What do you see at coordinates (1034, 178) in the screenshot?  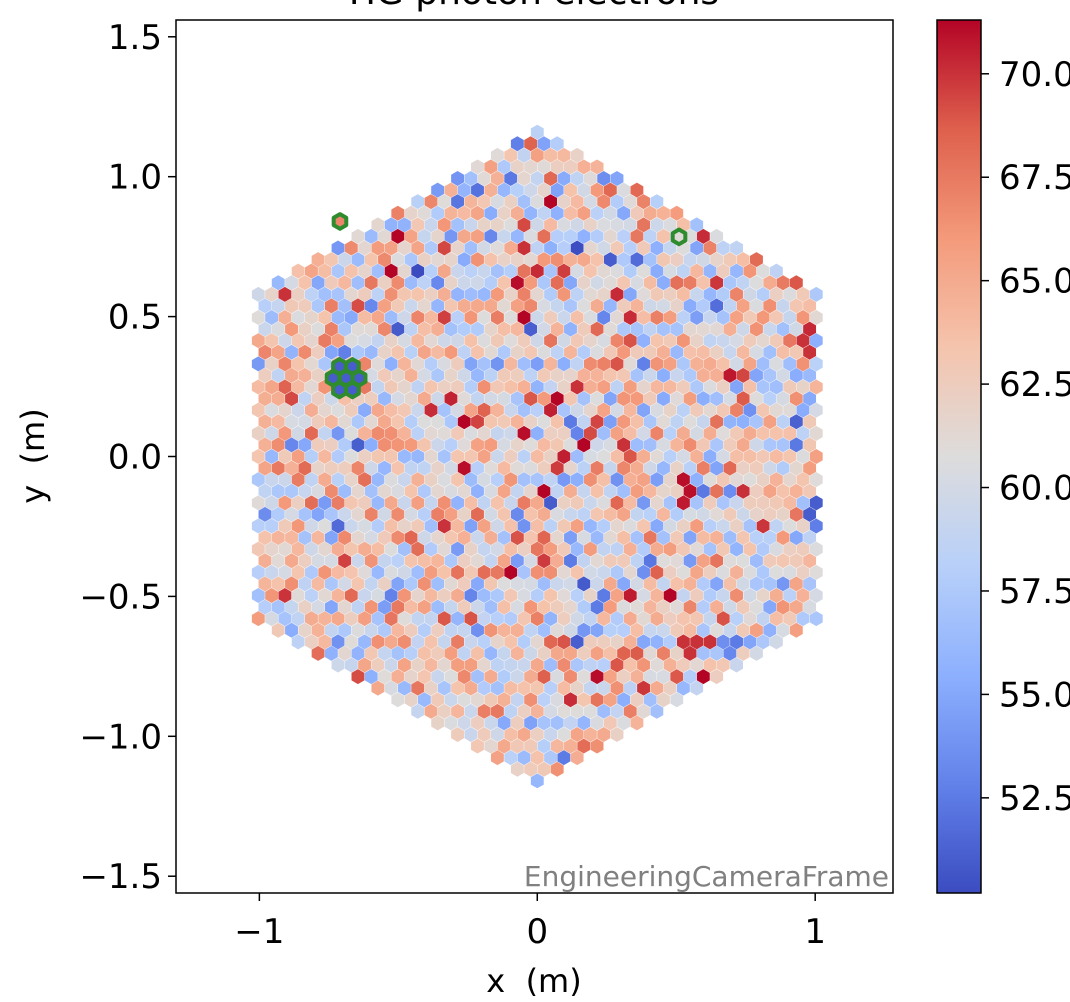 I see `colorbar-tick-label: 67.5` at bounding box center [1034, 178].